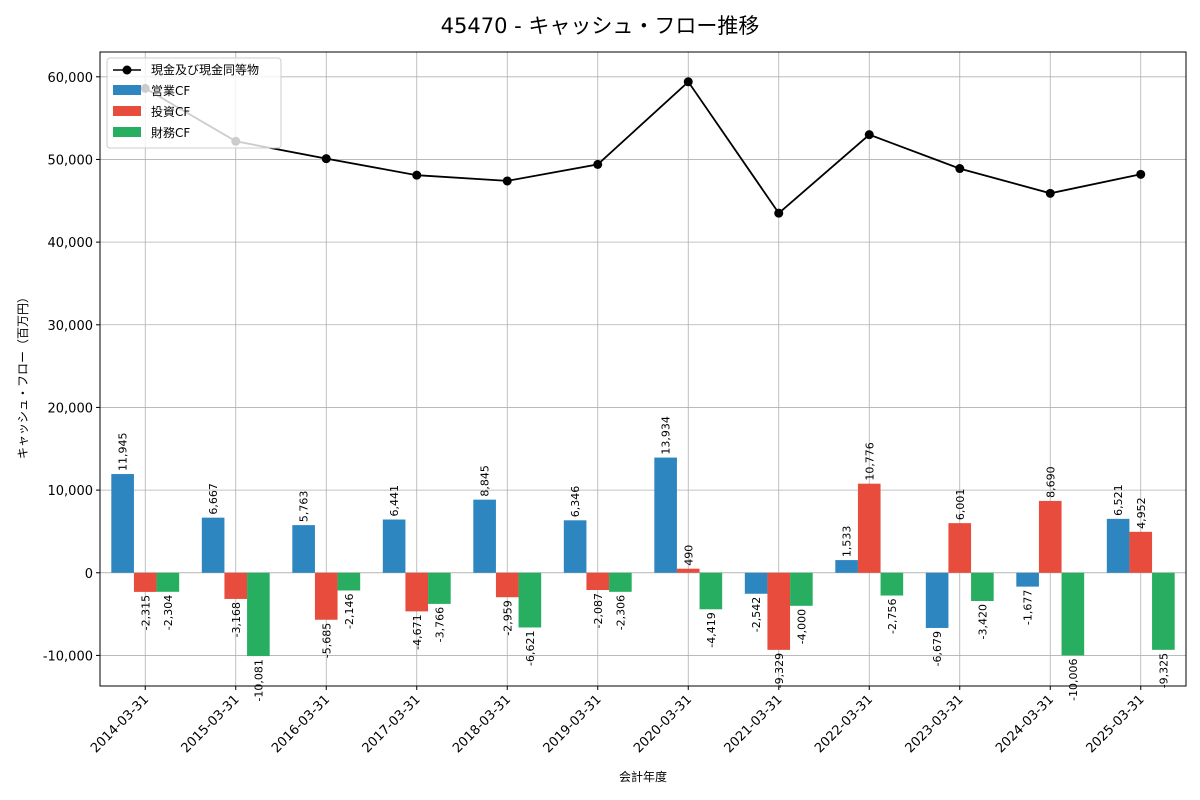  What do you see at coordinates (482, 724) in the screenshot?
I see `x-tick-label: 2018-03-31` at bounding box center [482, 724].